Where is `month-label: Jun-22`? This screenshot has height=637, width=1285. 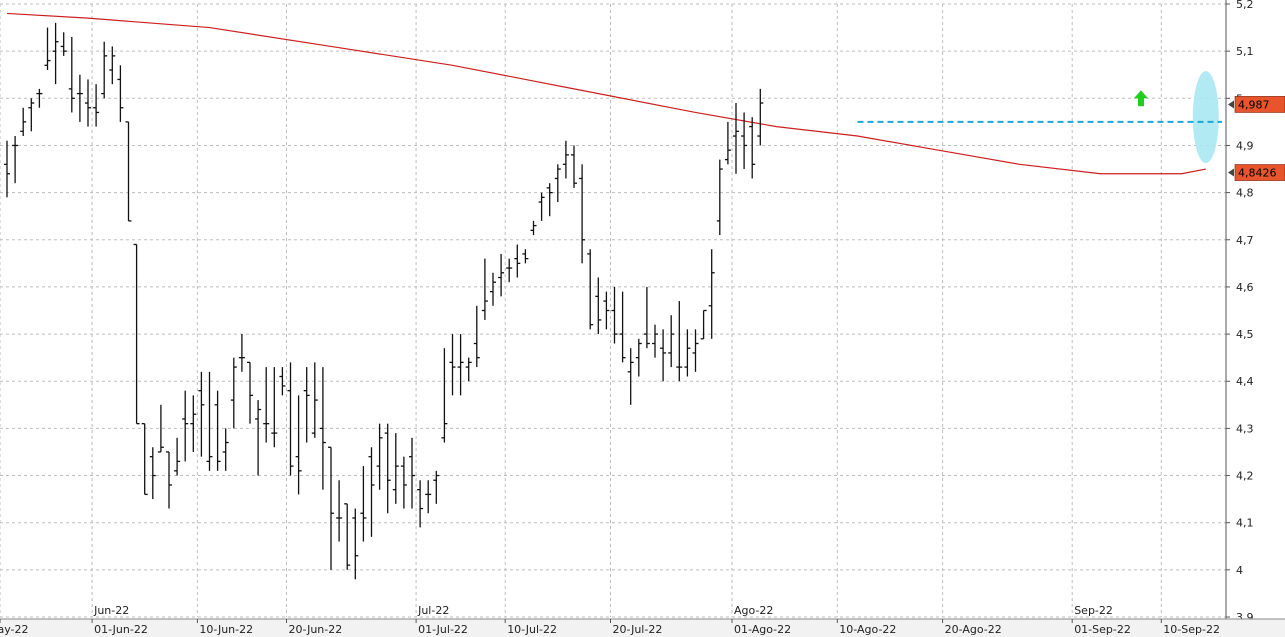
month-label: Jun-22 is located at coordinates (111, 610).